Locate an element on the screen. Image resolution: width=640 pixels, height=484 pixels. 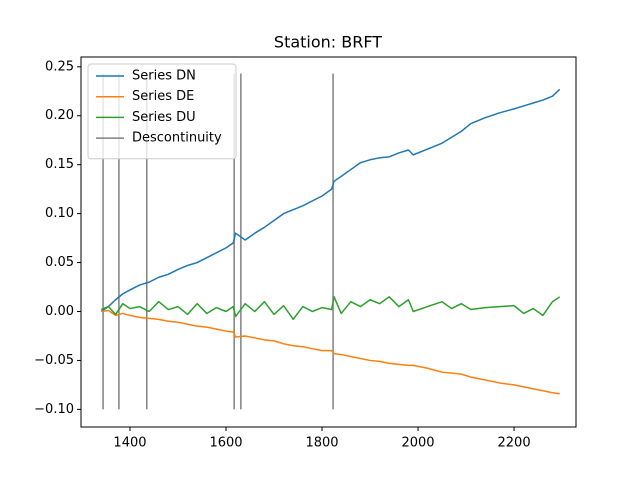
legend-box is located at coordinates (162, 111).